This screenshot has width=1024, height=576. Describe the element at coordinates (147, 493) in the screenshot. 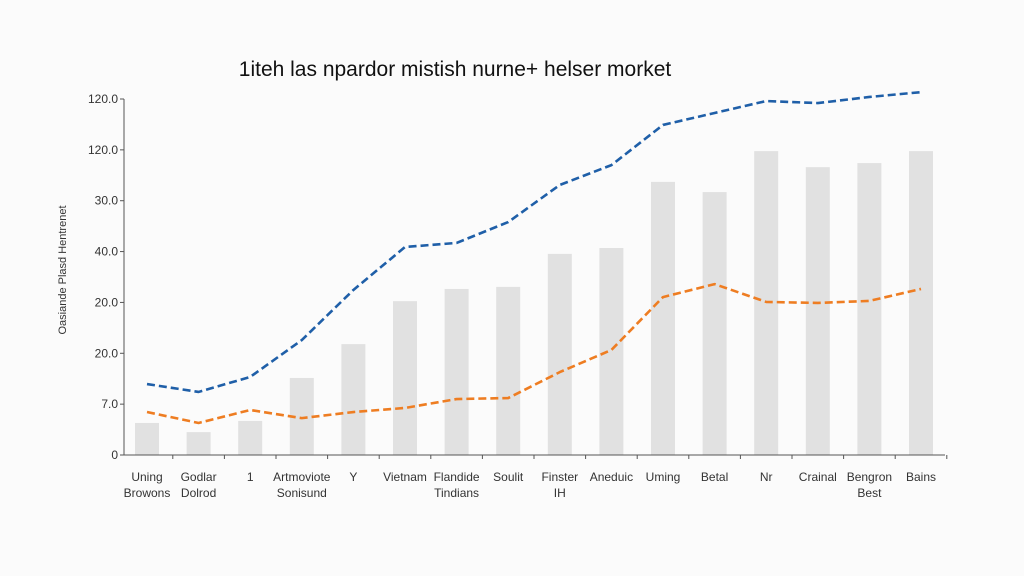

I see `x-tick-label: Browons` at that location.